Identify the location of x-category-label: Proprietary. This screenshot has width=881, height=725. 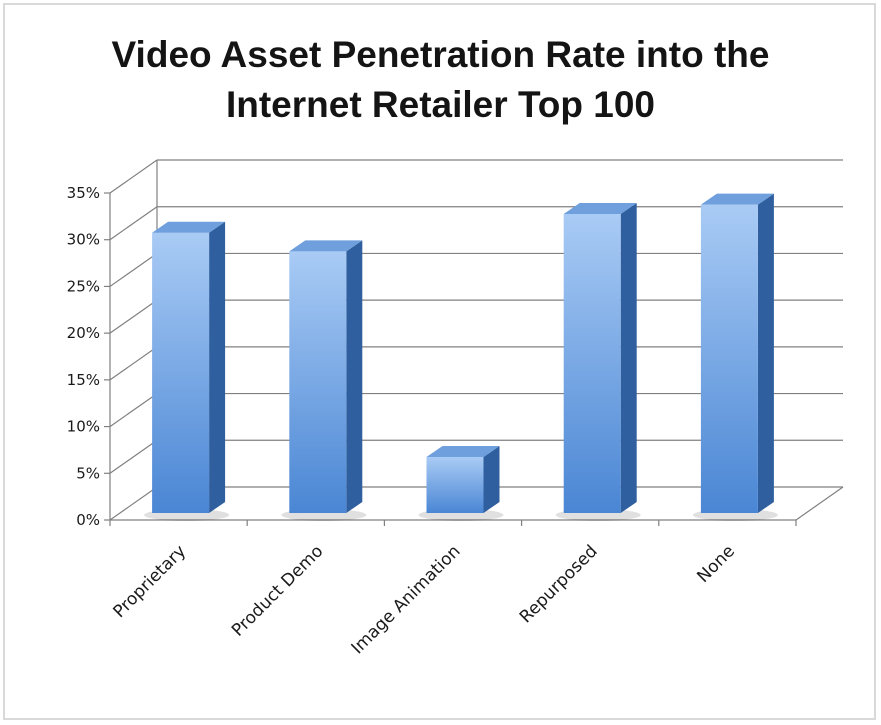
(149, 581).